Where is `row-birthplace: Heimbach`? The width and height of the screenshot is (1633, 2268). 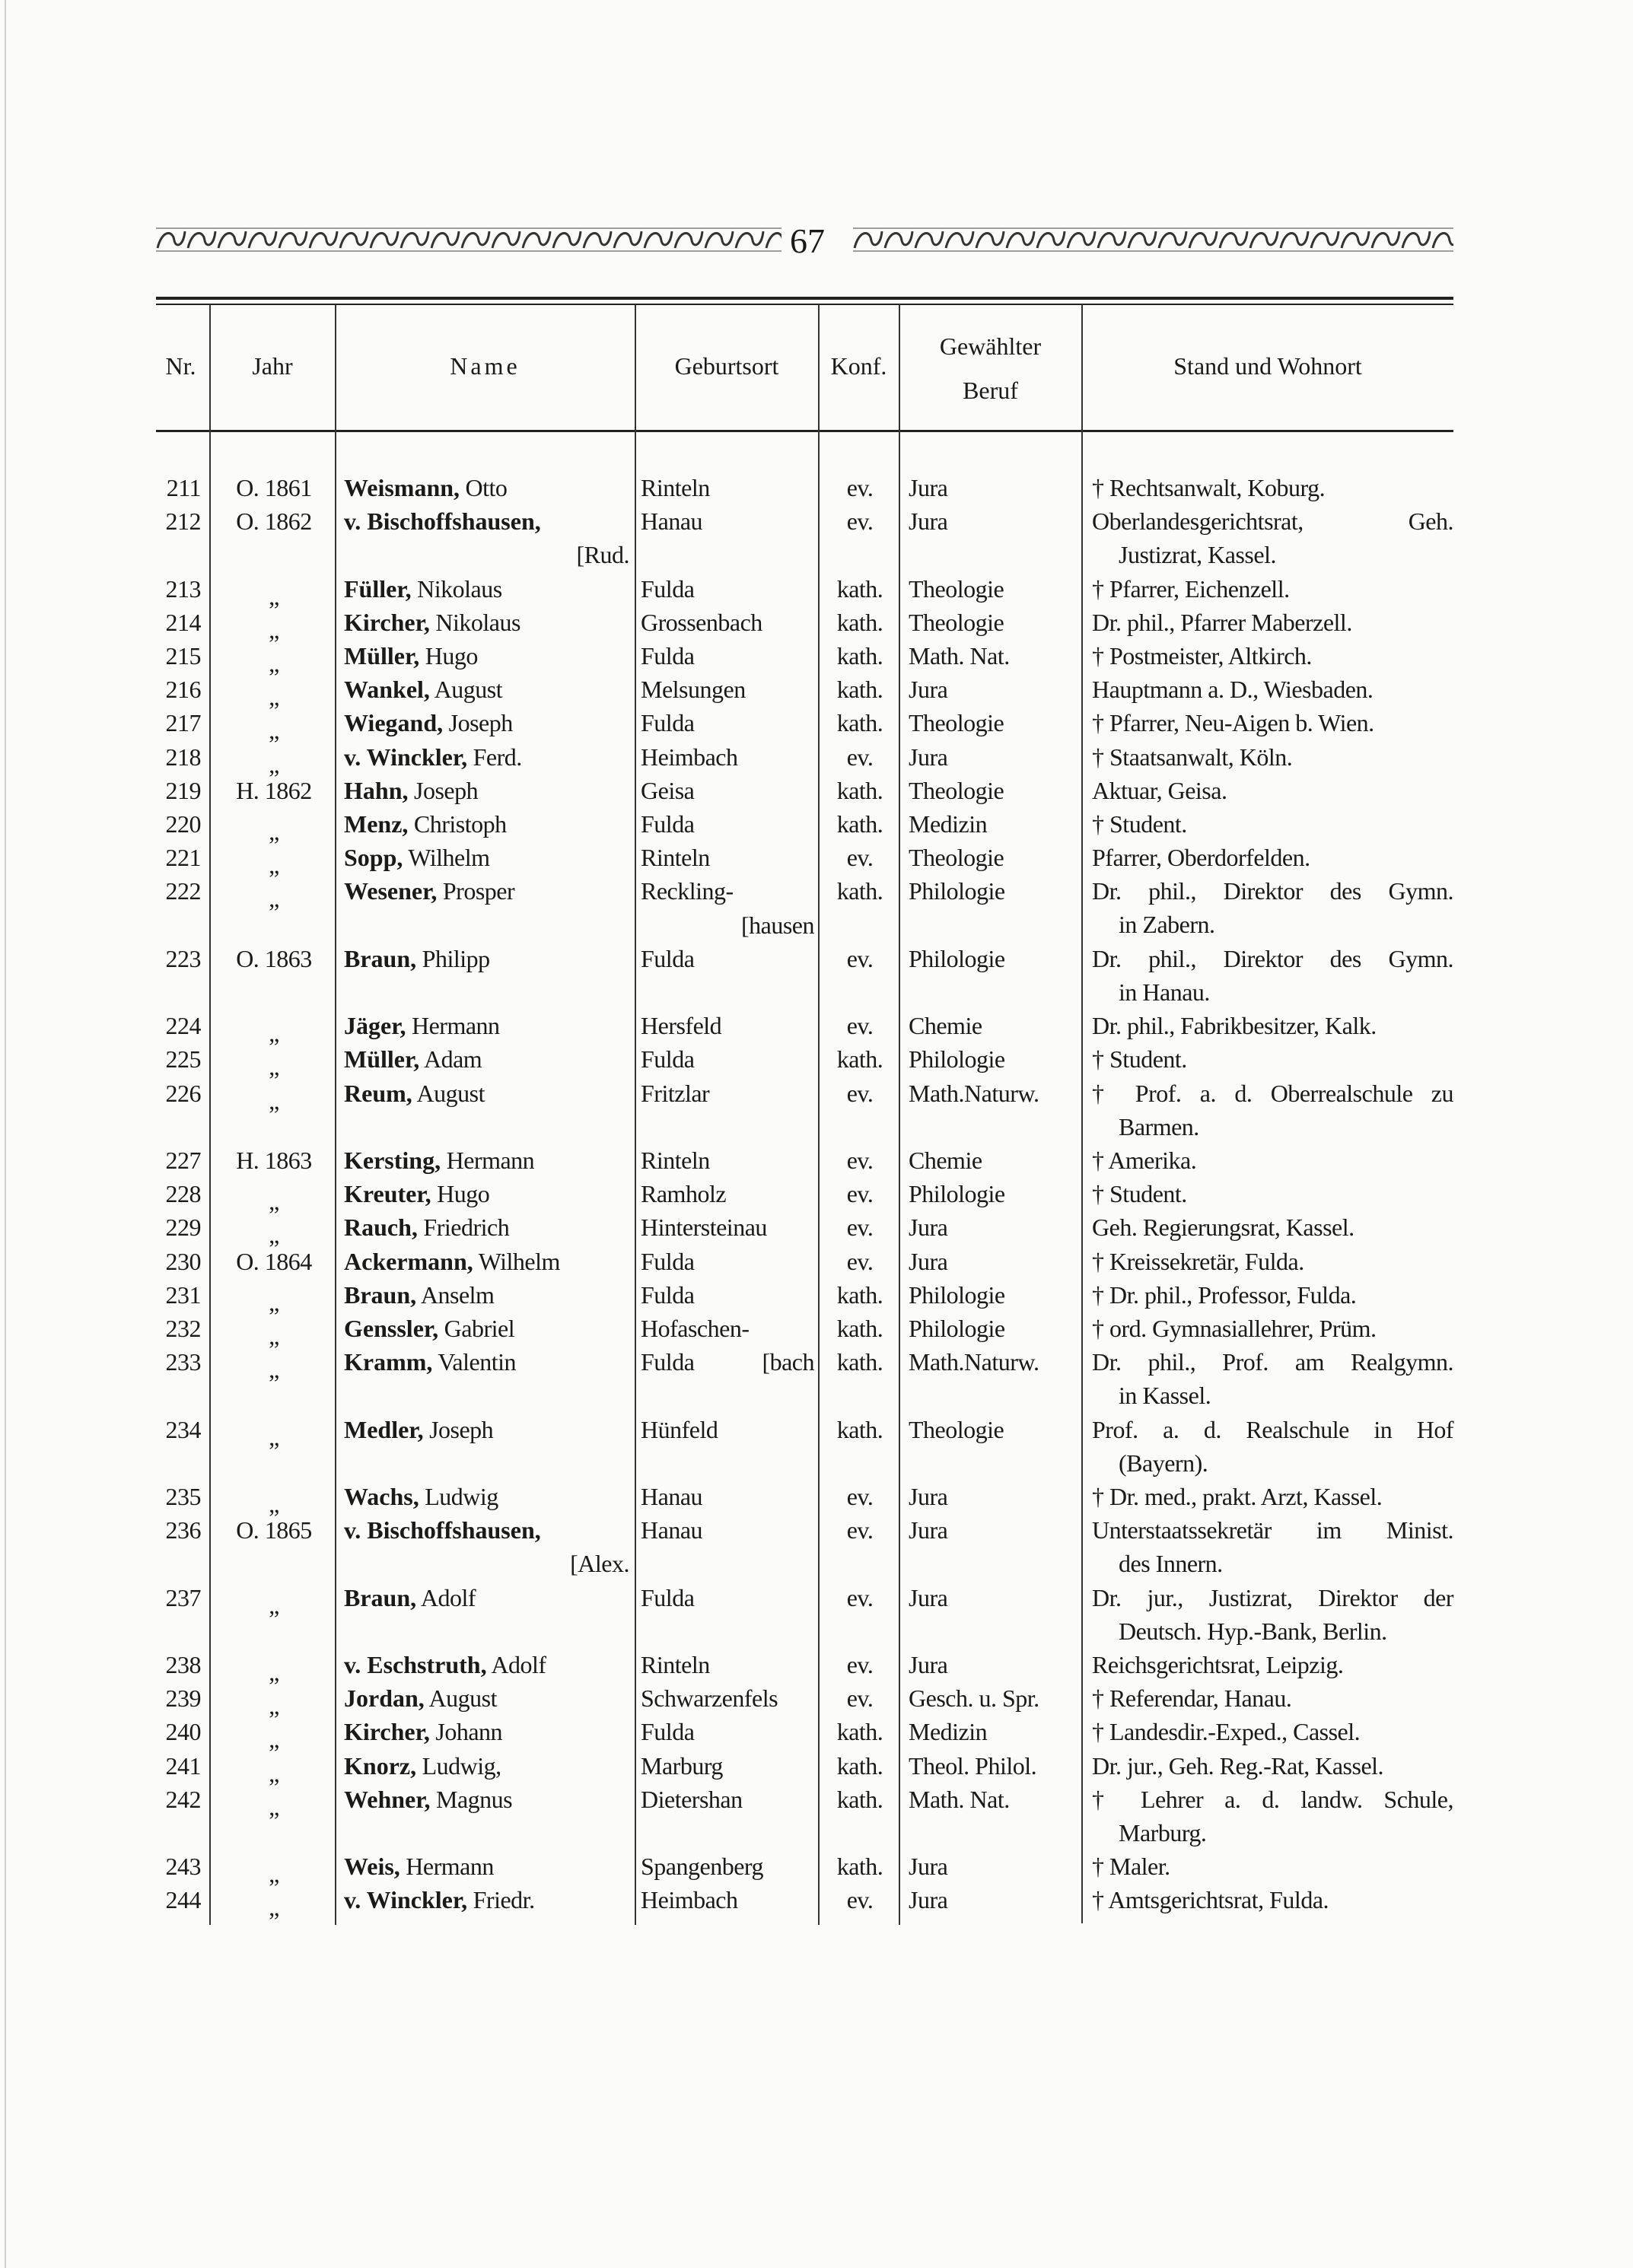
row-birthplace: Heimbach is located at coordinates (689, 757).